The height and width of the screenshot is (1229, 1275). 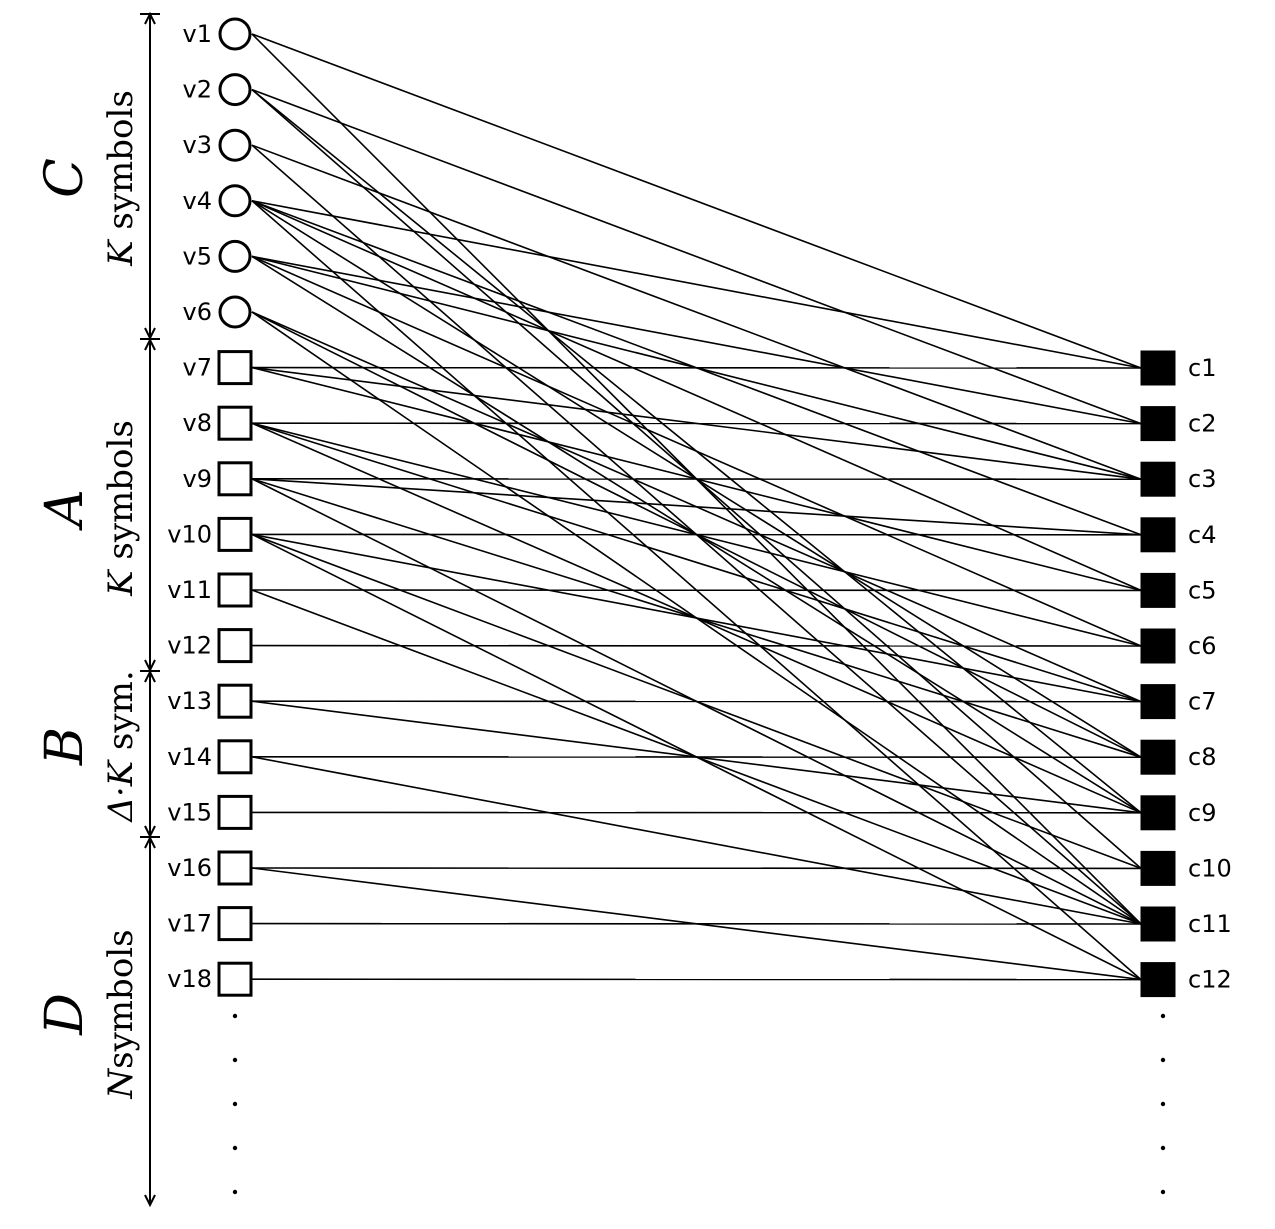 What do you see at coordinates (189, 757) in the screenshot?
I see `variable-node-label: v14` at bounding box center [189, 757].